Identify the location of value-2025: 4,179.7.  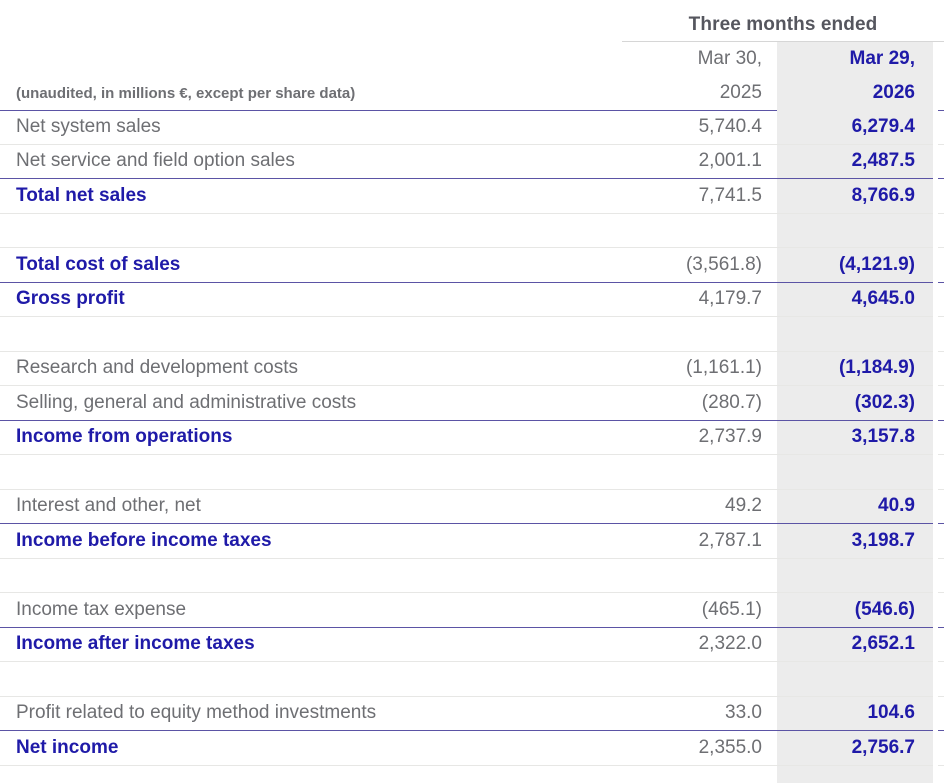
(690, 300).